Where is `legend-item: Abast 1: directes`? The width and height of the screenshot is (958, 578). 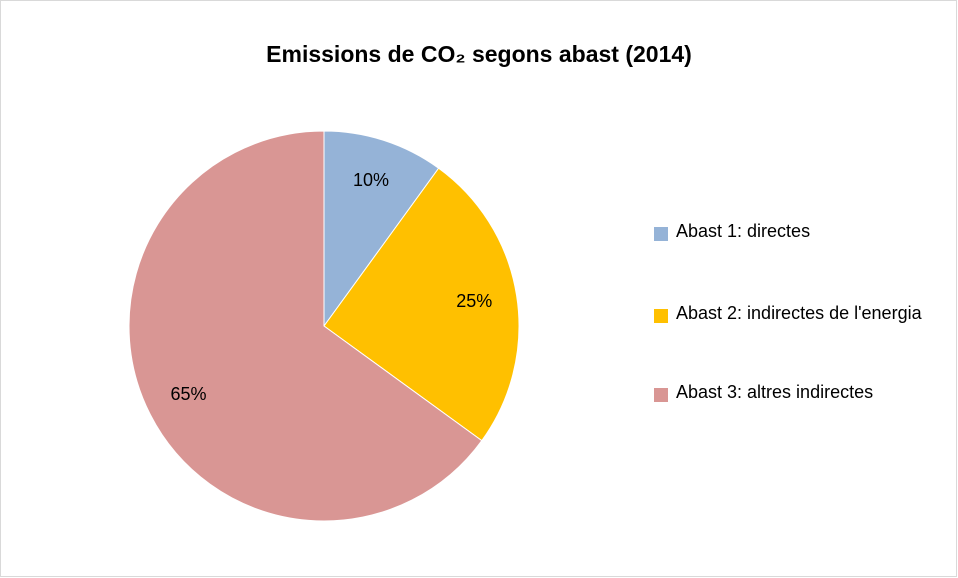
legend-item: Abast 1: directes is located at coordinates (799, 233).